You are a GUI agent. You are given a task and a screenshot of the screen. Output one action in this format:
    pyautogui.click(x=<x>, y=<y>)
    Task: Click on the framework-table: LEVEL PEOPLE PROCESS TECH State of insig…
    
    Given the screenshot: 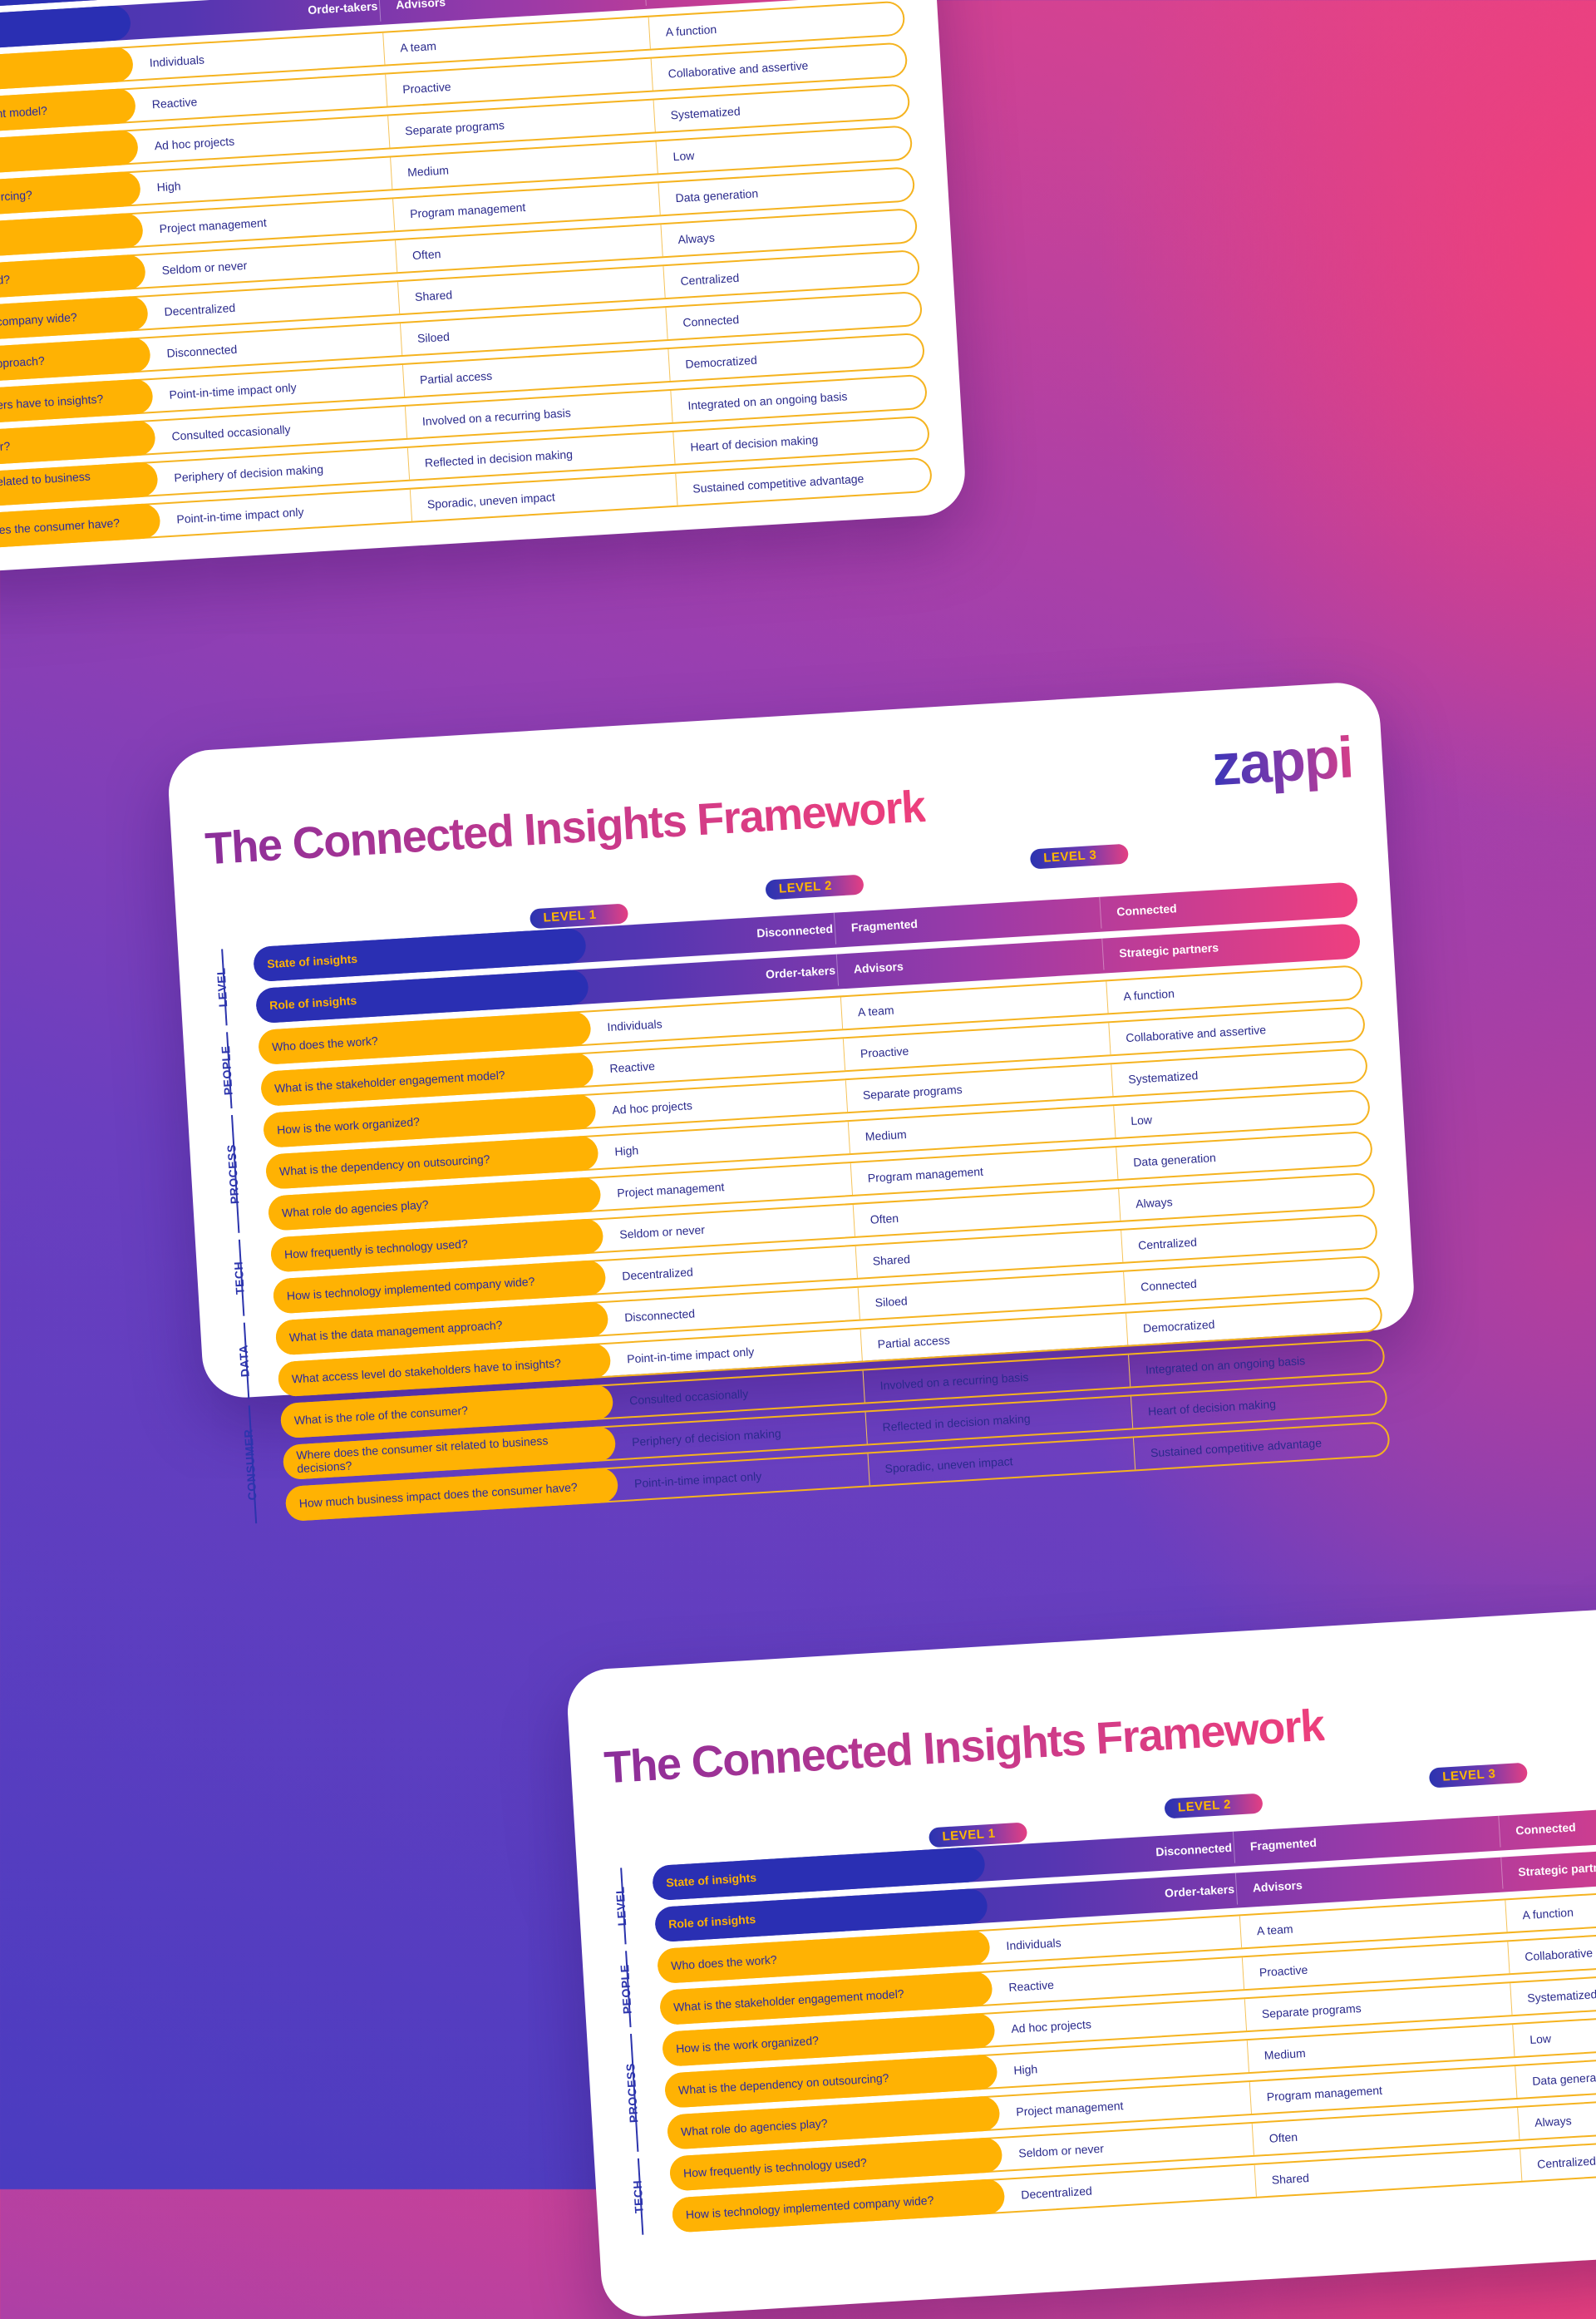 What is the action you would take?
    pyautogui.click(x=1104, y=2019)
    